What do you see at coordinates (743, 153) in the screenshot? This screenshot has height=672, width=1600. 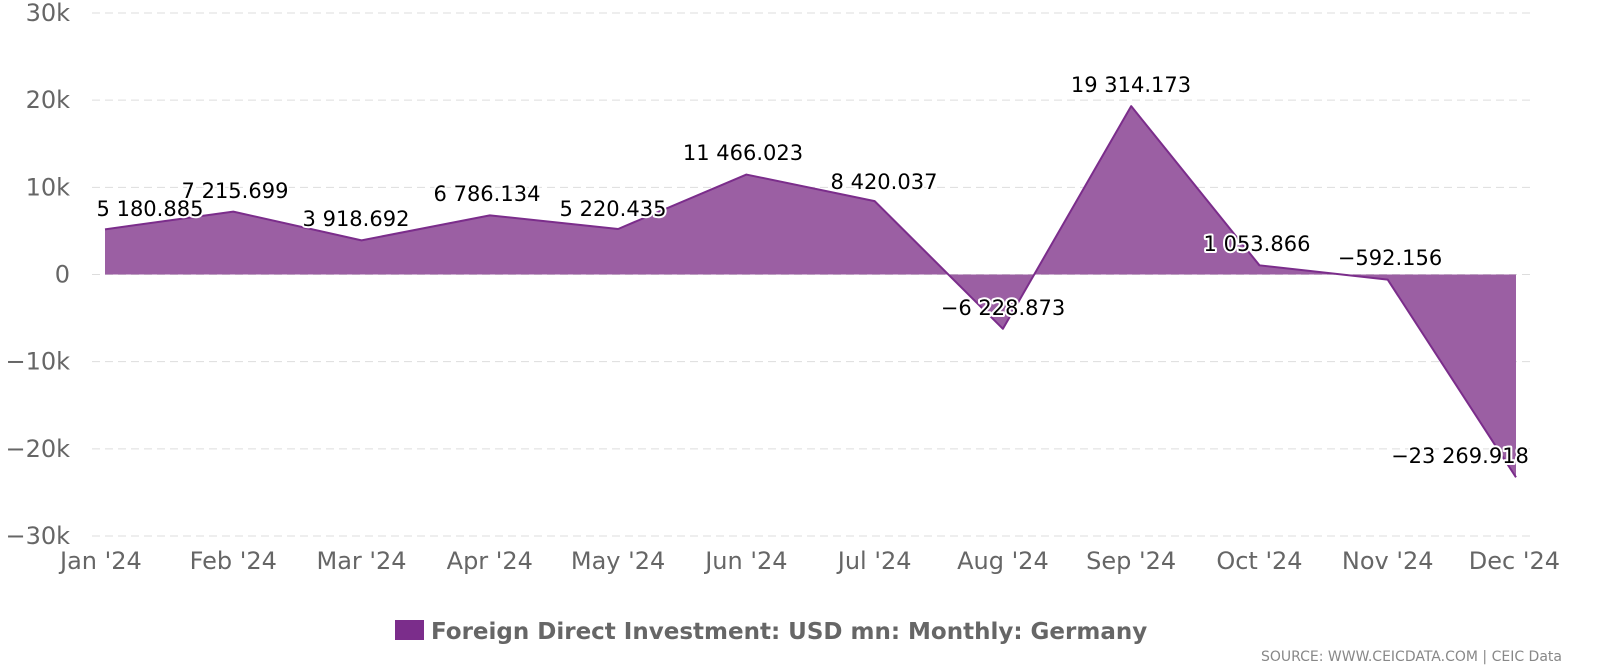 I see `data-label: 11 466.023` at bounding box center [743, 153].